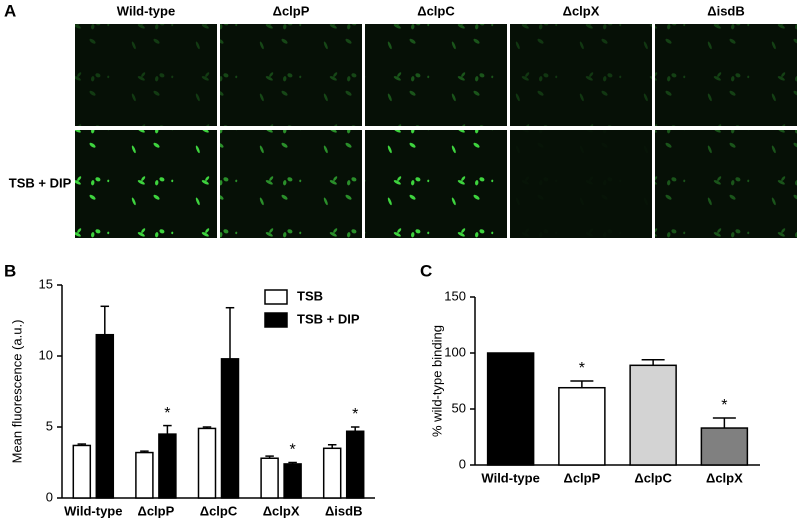  Describe the element at coordinates (49, 425) in the screenshot. I see `y-tick-label: 5` at that location.